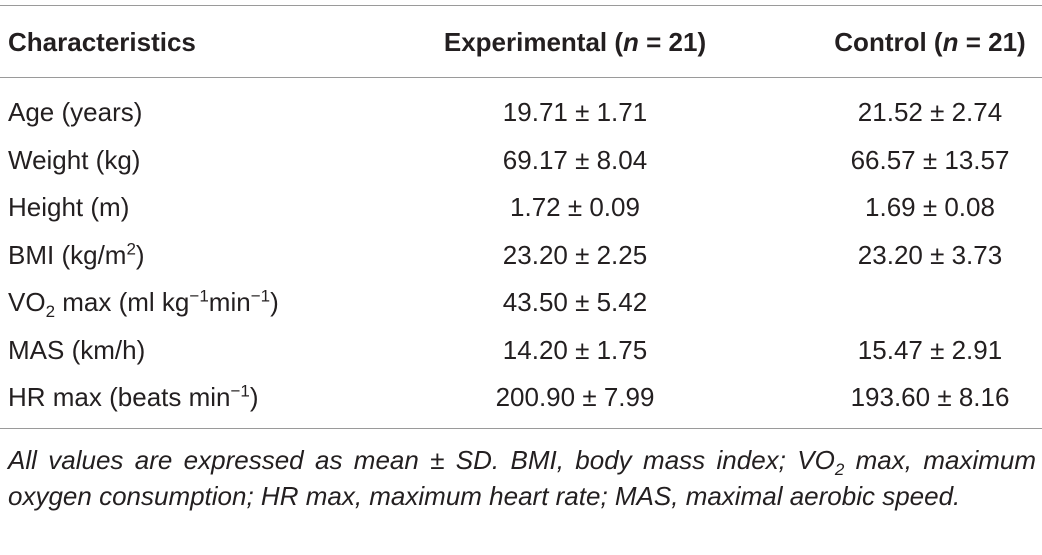 The height and width of the screenshot is (555, 1042). I want to click on sup: 2, so click(131, 248).